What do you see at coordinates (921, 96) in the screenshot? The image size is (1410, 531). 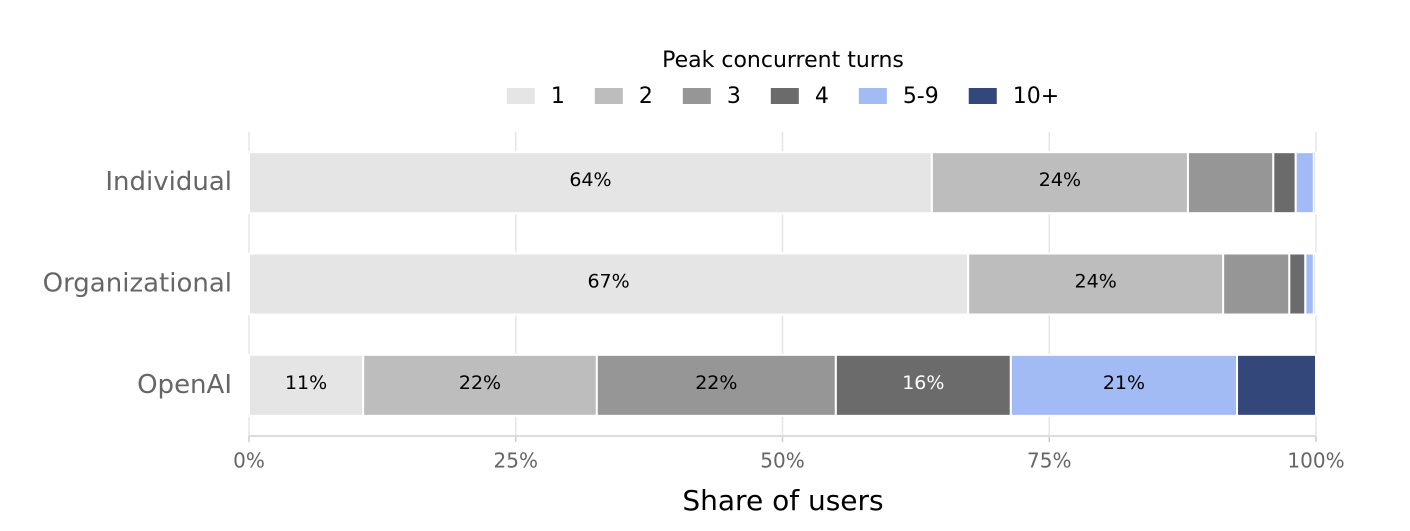 I see `legend-label: 5-9` at bounding box center [921, 96].